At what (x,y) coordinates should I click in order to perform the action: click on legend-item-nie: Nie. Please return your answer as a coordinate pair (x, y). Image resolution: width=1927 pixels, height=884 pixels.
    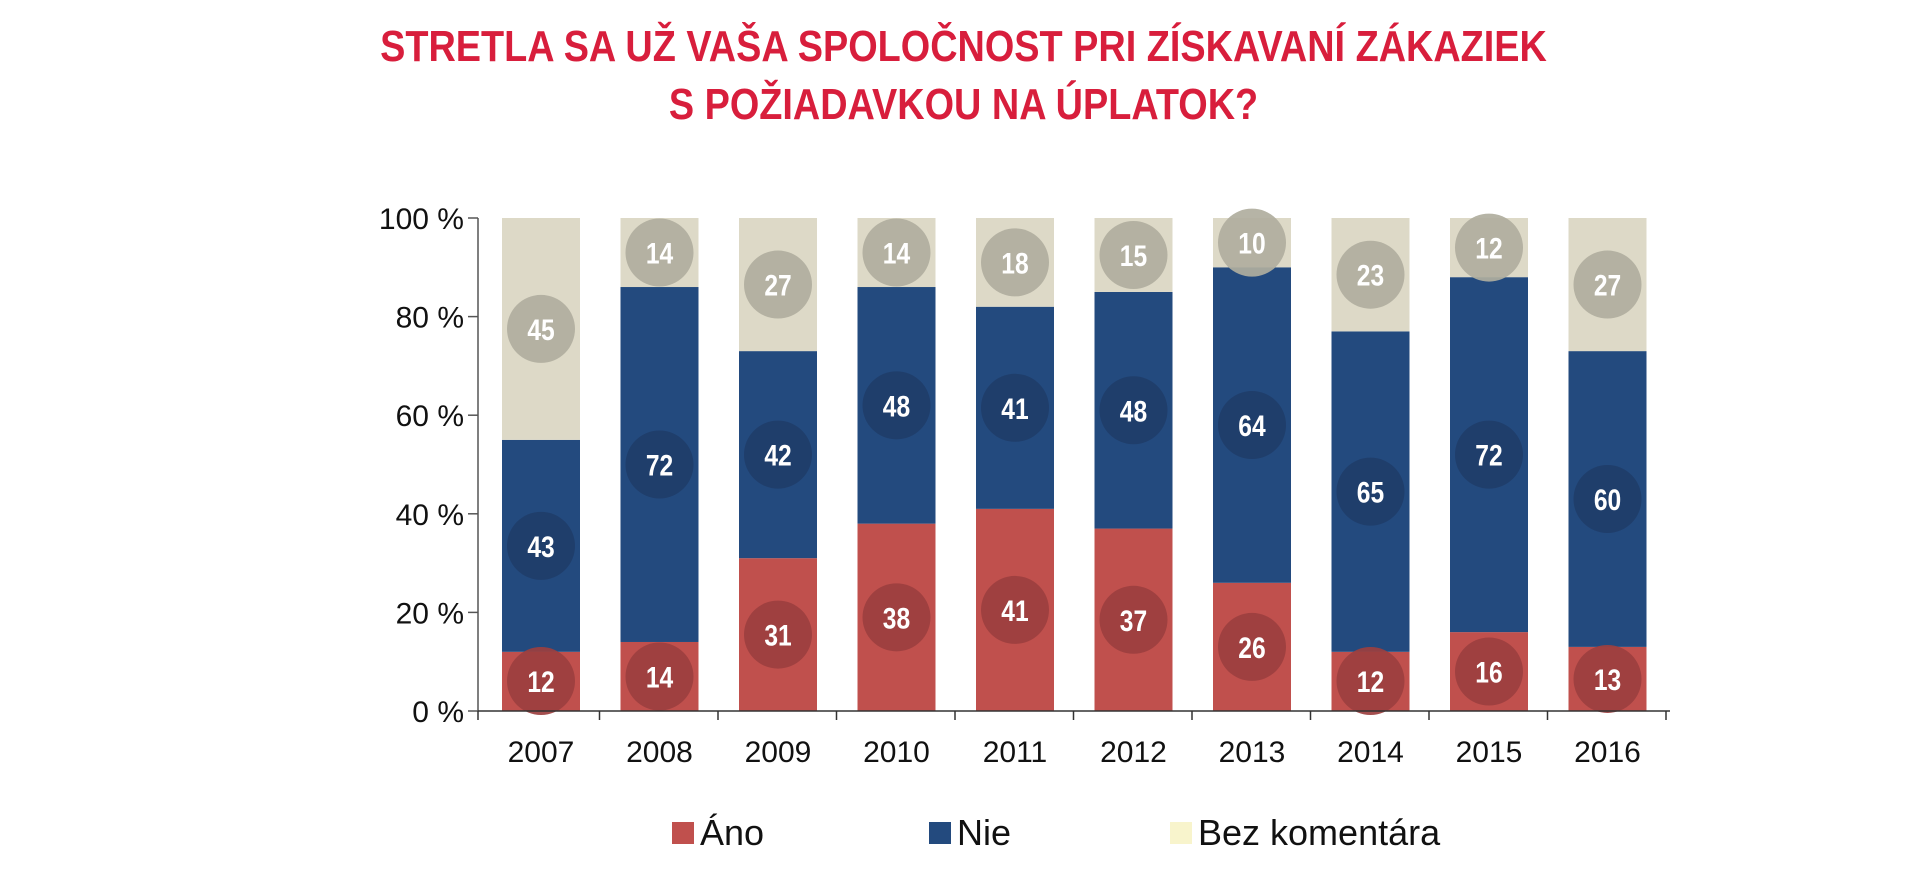
    Looking at the image, I should click on (970, 833).